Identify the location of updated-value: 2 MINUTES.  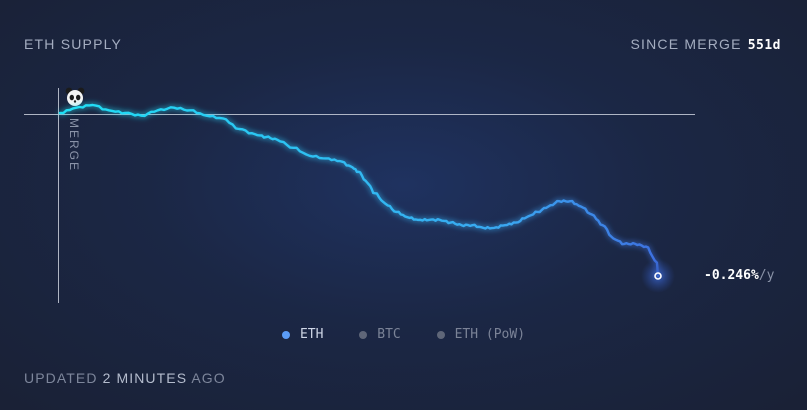
(145, 378).